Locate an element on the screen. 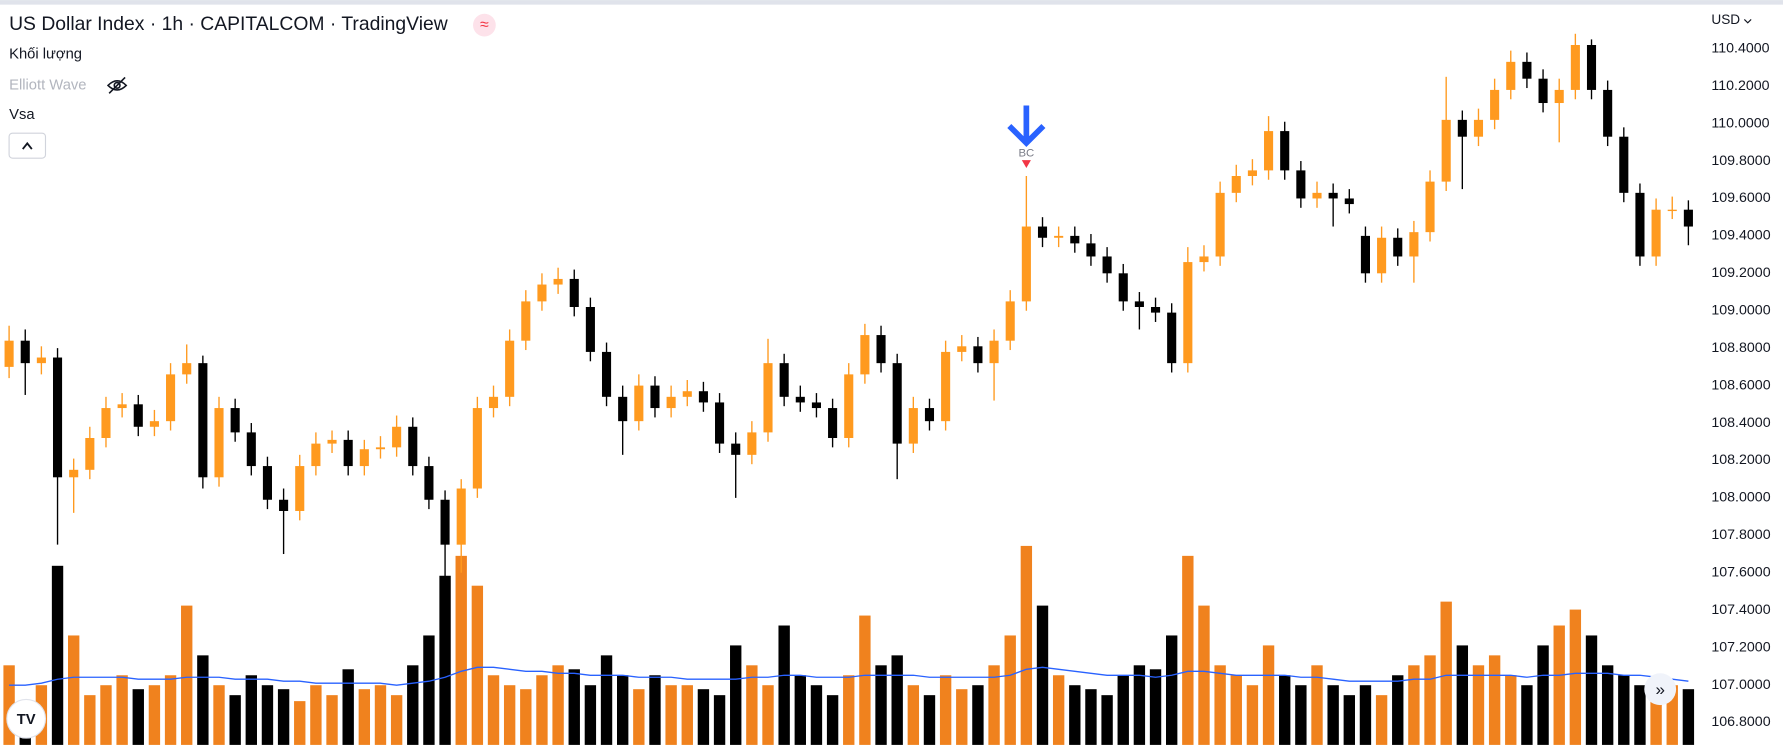 The width and height of the screenshot is (1783, 745). live-icon-glyph: ≈ is located at coordinates (484, 24).